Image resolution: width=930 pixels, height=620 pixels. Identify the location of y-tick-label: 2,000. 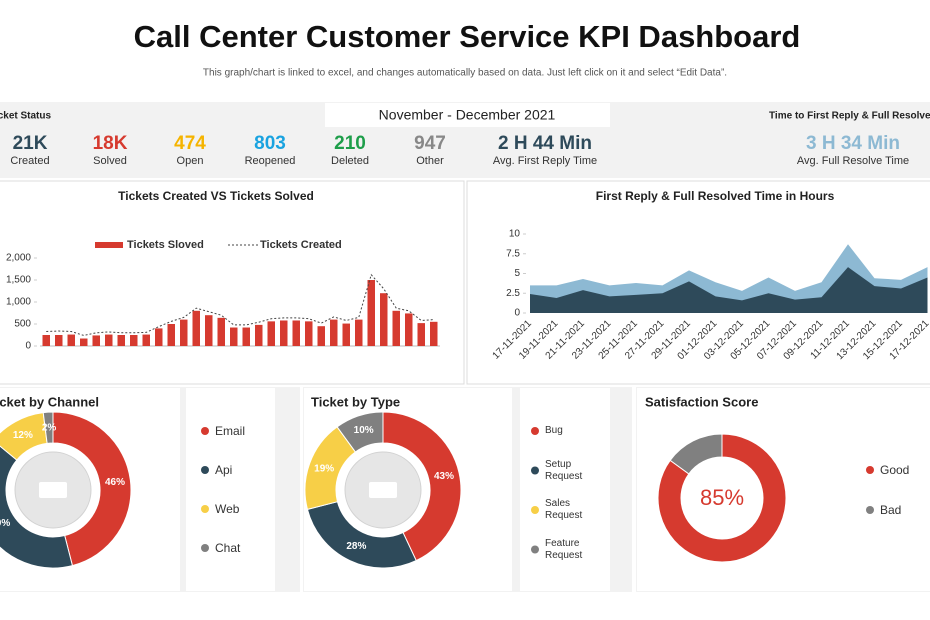
(18, 258).